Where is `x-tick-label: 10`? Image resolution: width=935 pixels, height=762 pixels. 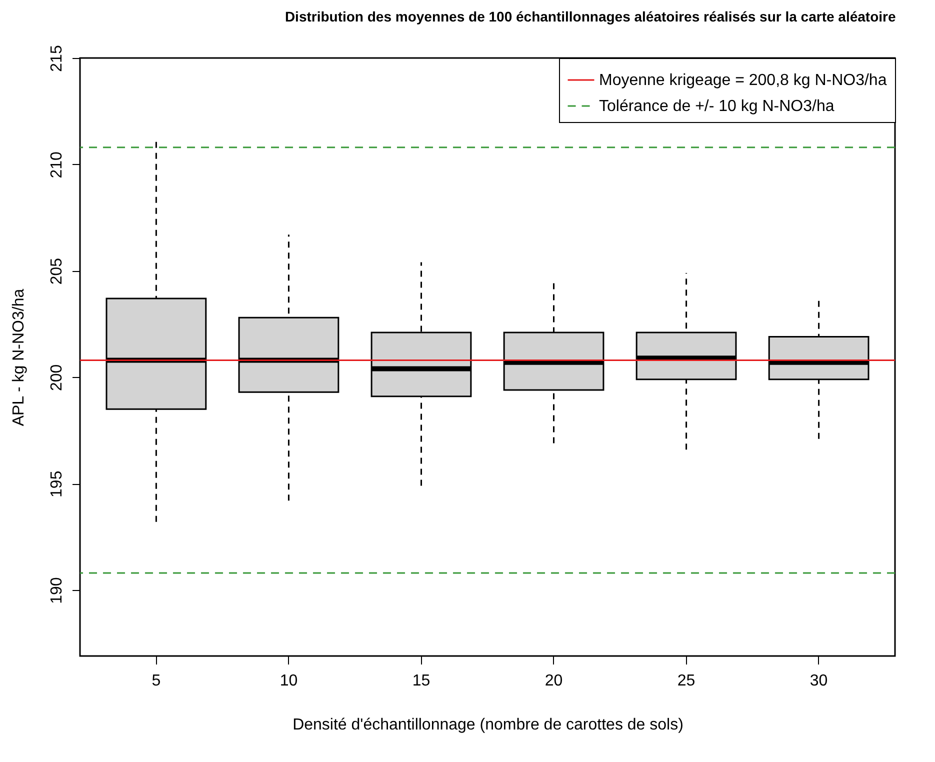
x-tick-label: 10 is located at coordinates (289, 681).